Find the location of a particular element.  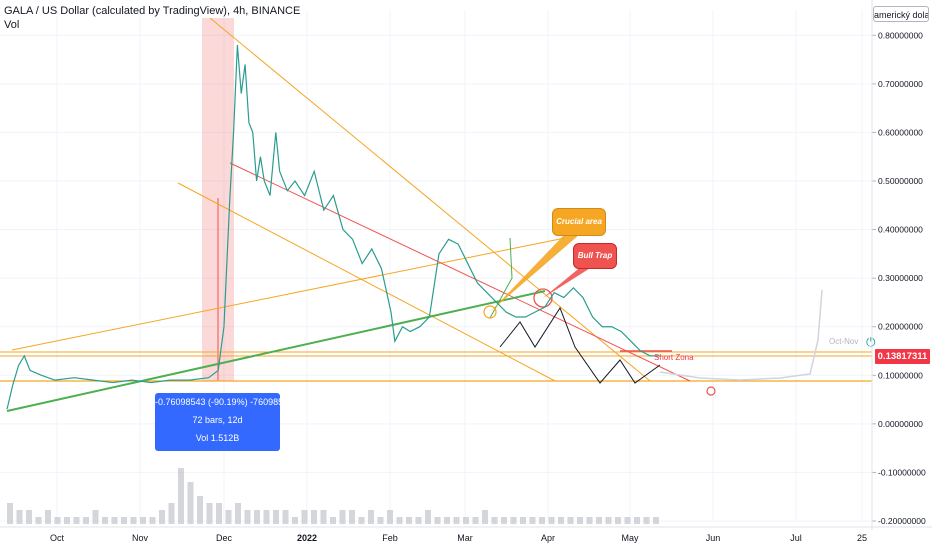

power-icon: ⏻ is located at coordinates (871, 342).